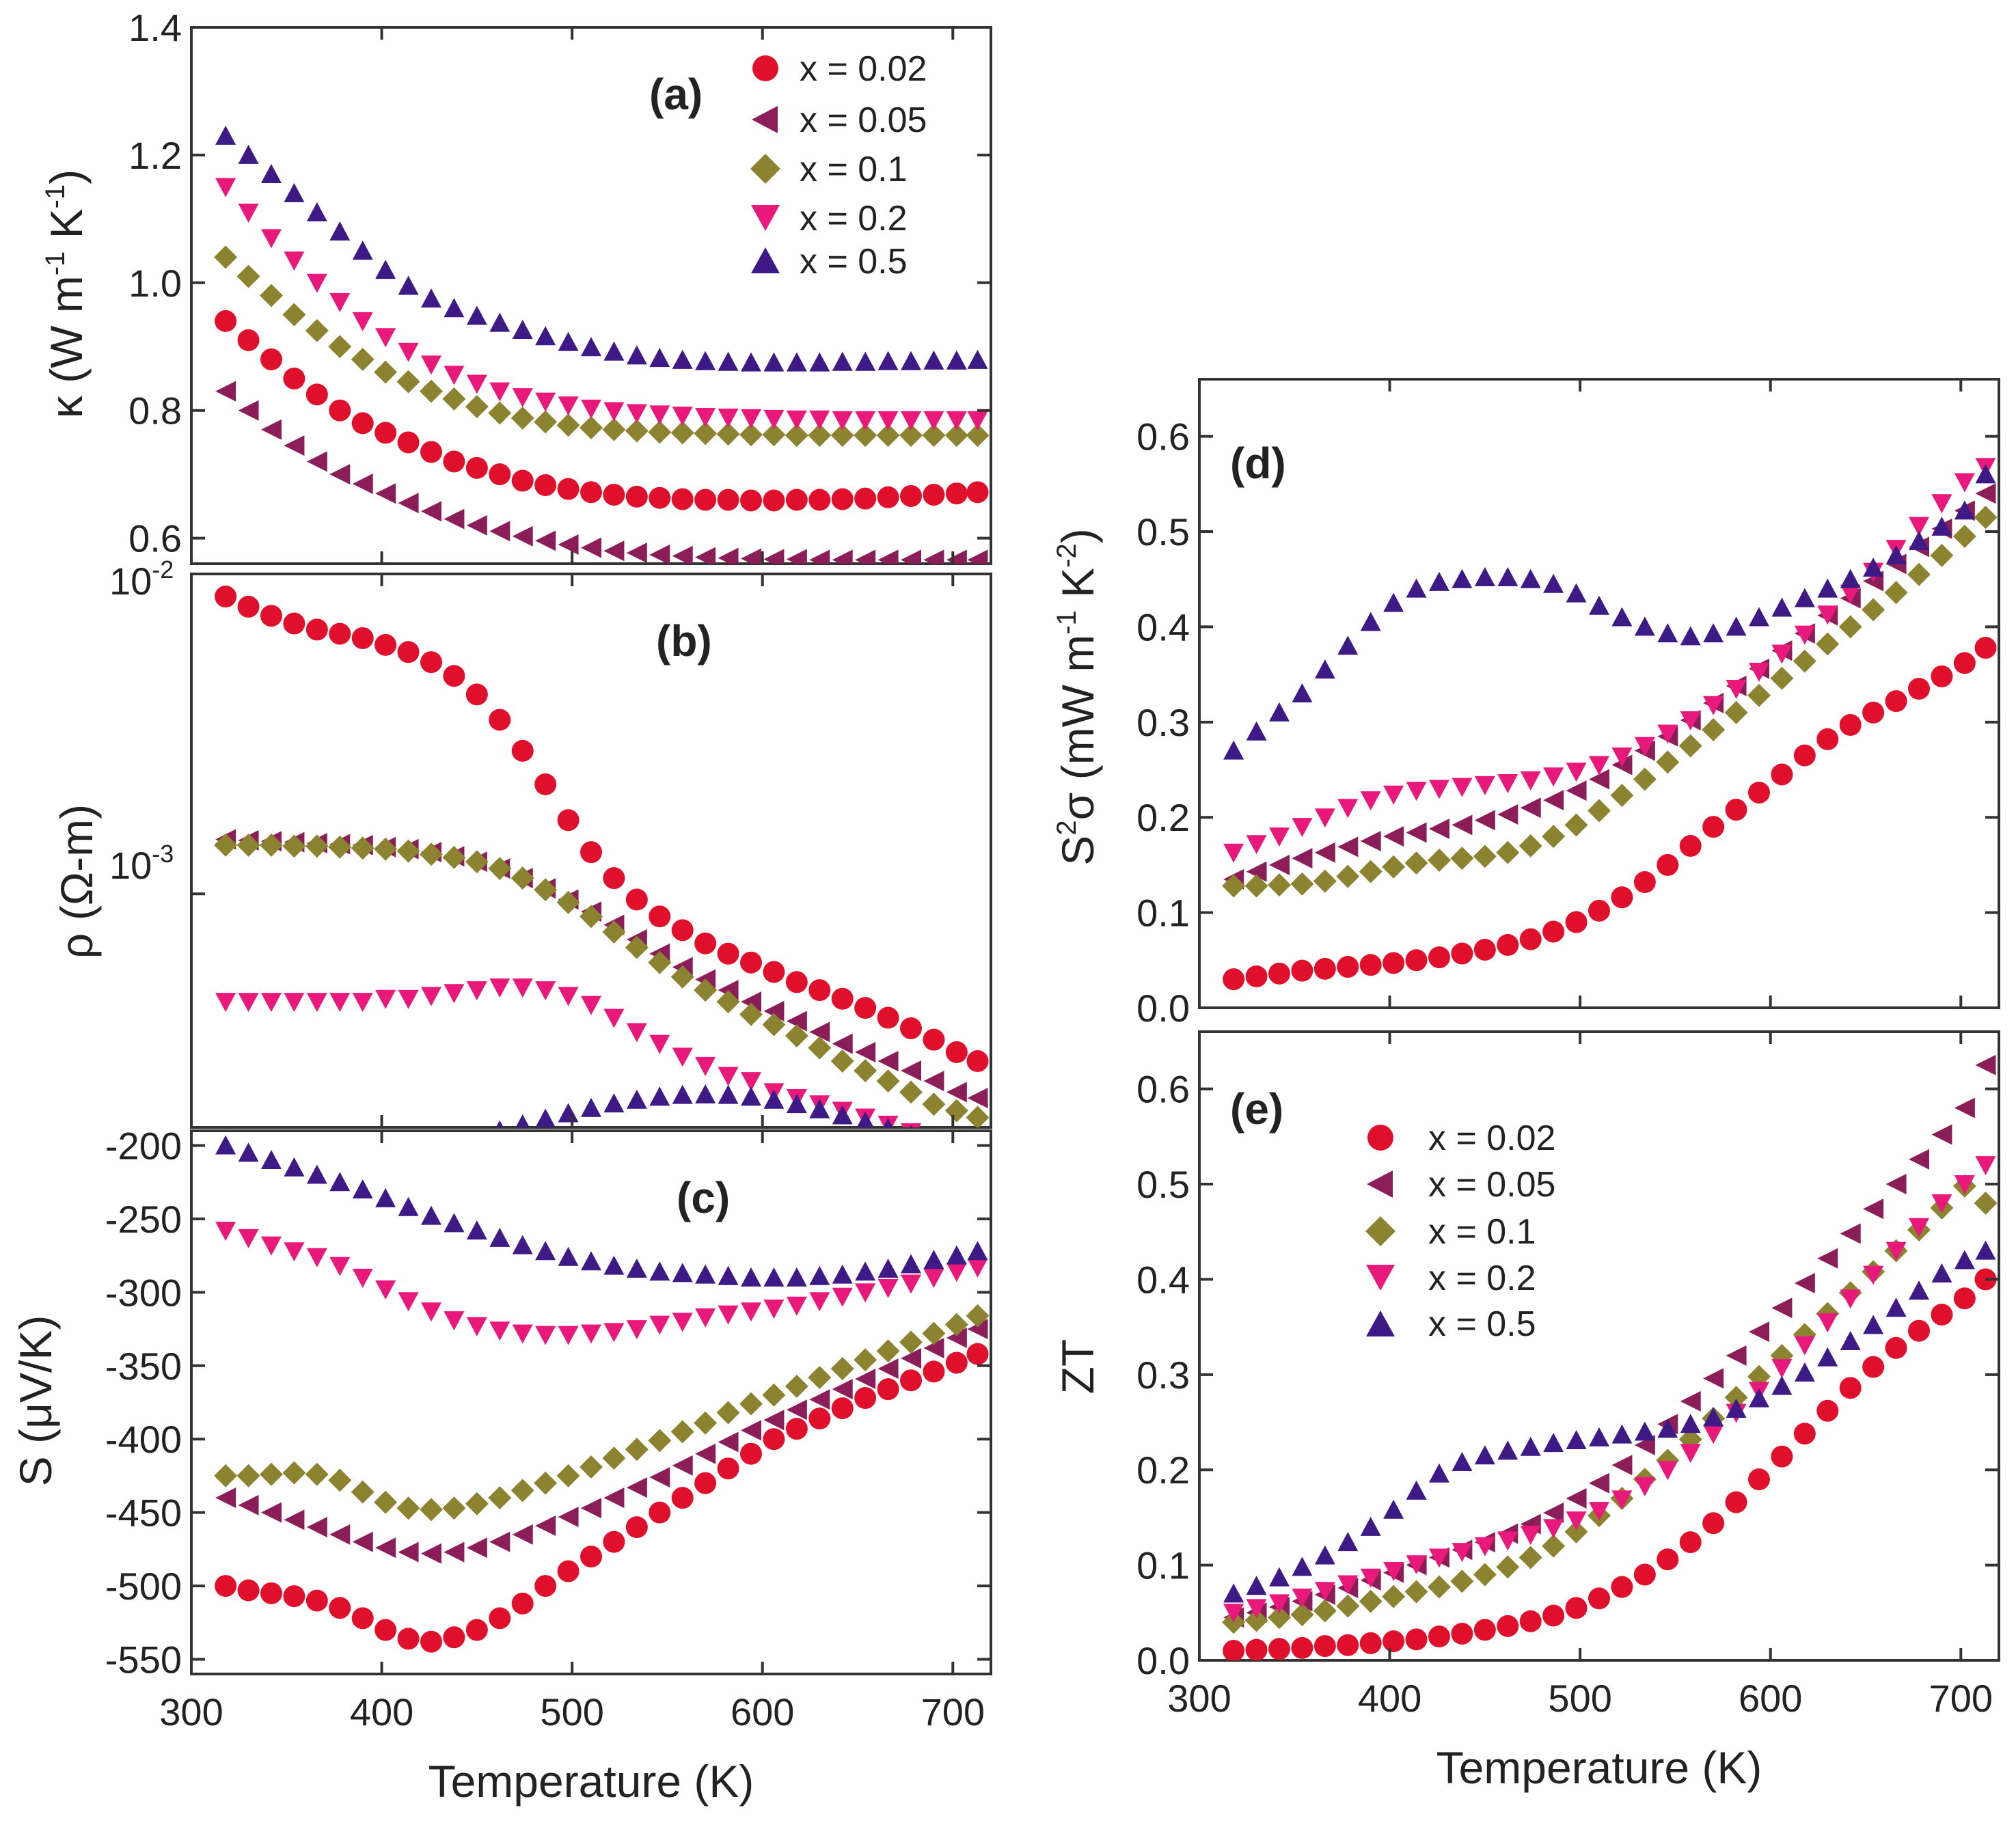  Describe the element at coordinates (602, 344) in the screenshot. I see `panel-a-series-group` at that location.